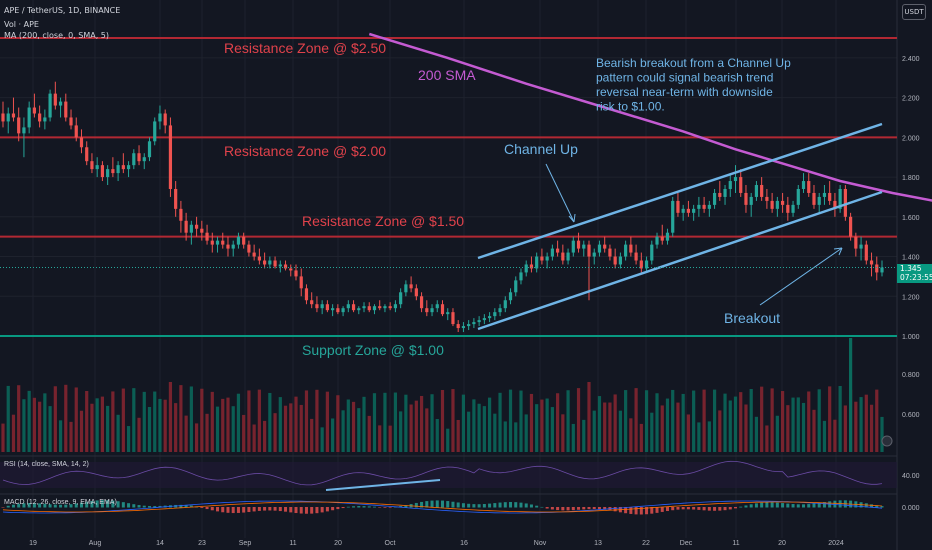 This screenshot has width=932, height=550. I want to click on breakout-arrowhead, so click(838, 251).